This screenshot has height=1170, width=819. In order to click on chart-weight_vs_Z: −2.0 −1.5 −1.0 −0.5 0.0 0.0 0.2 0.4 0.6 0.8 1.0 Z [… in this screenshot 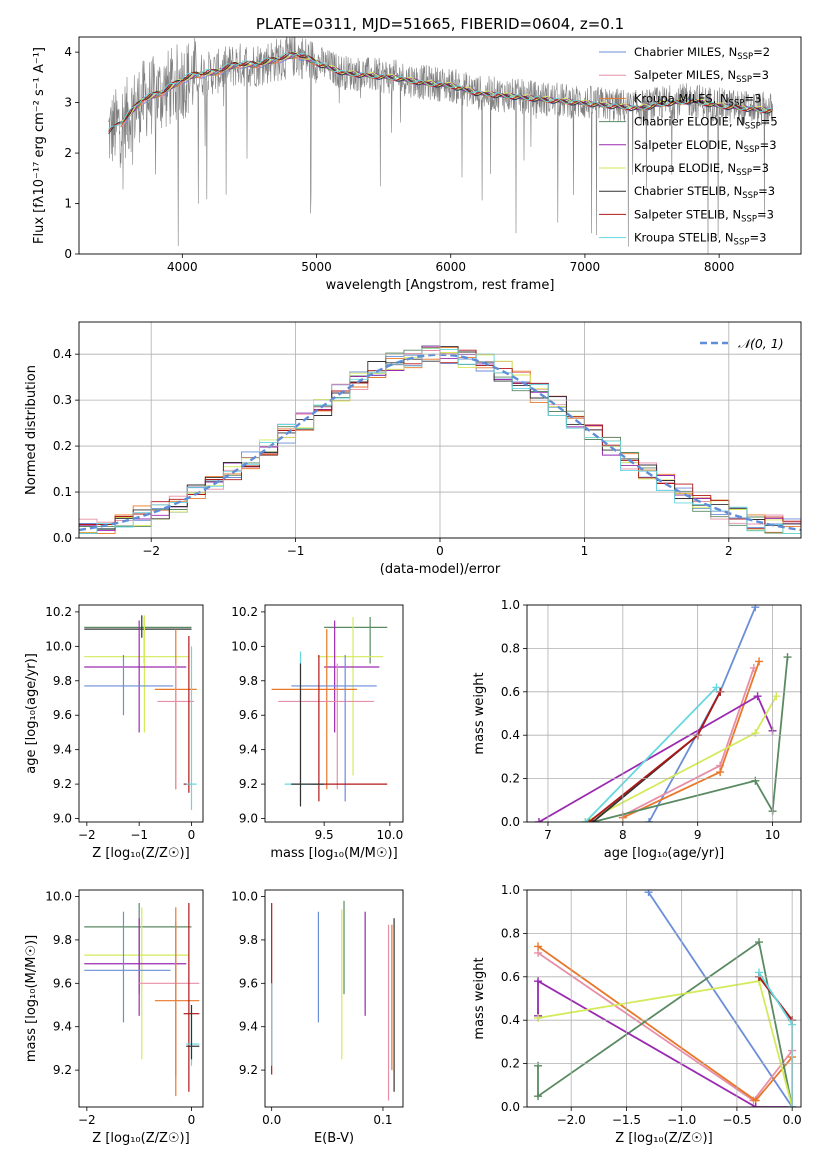, I will do `click(637, 1014)`.